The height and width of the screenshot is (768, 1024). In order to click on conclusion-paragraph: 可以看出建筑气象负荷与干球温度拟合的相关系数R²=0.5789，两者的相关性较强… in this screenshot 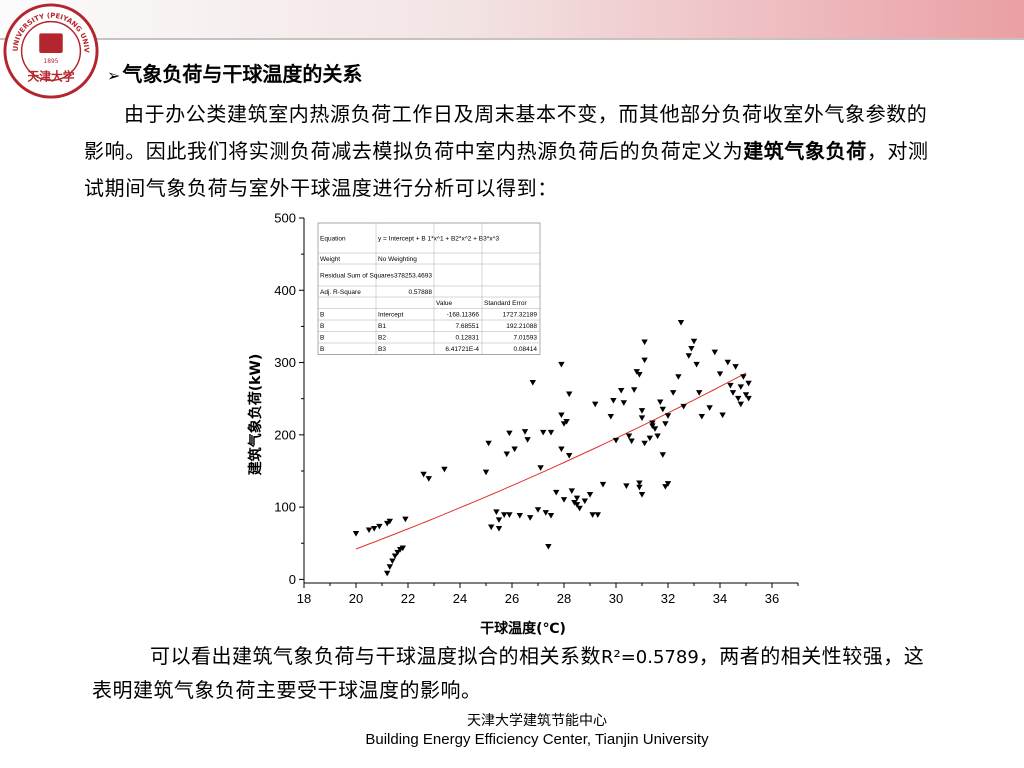, I will do `click(512, 673)`.